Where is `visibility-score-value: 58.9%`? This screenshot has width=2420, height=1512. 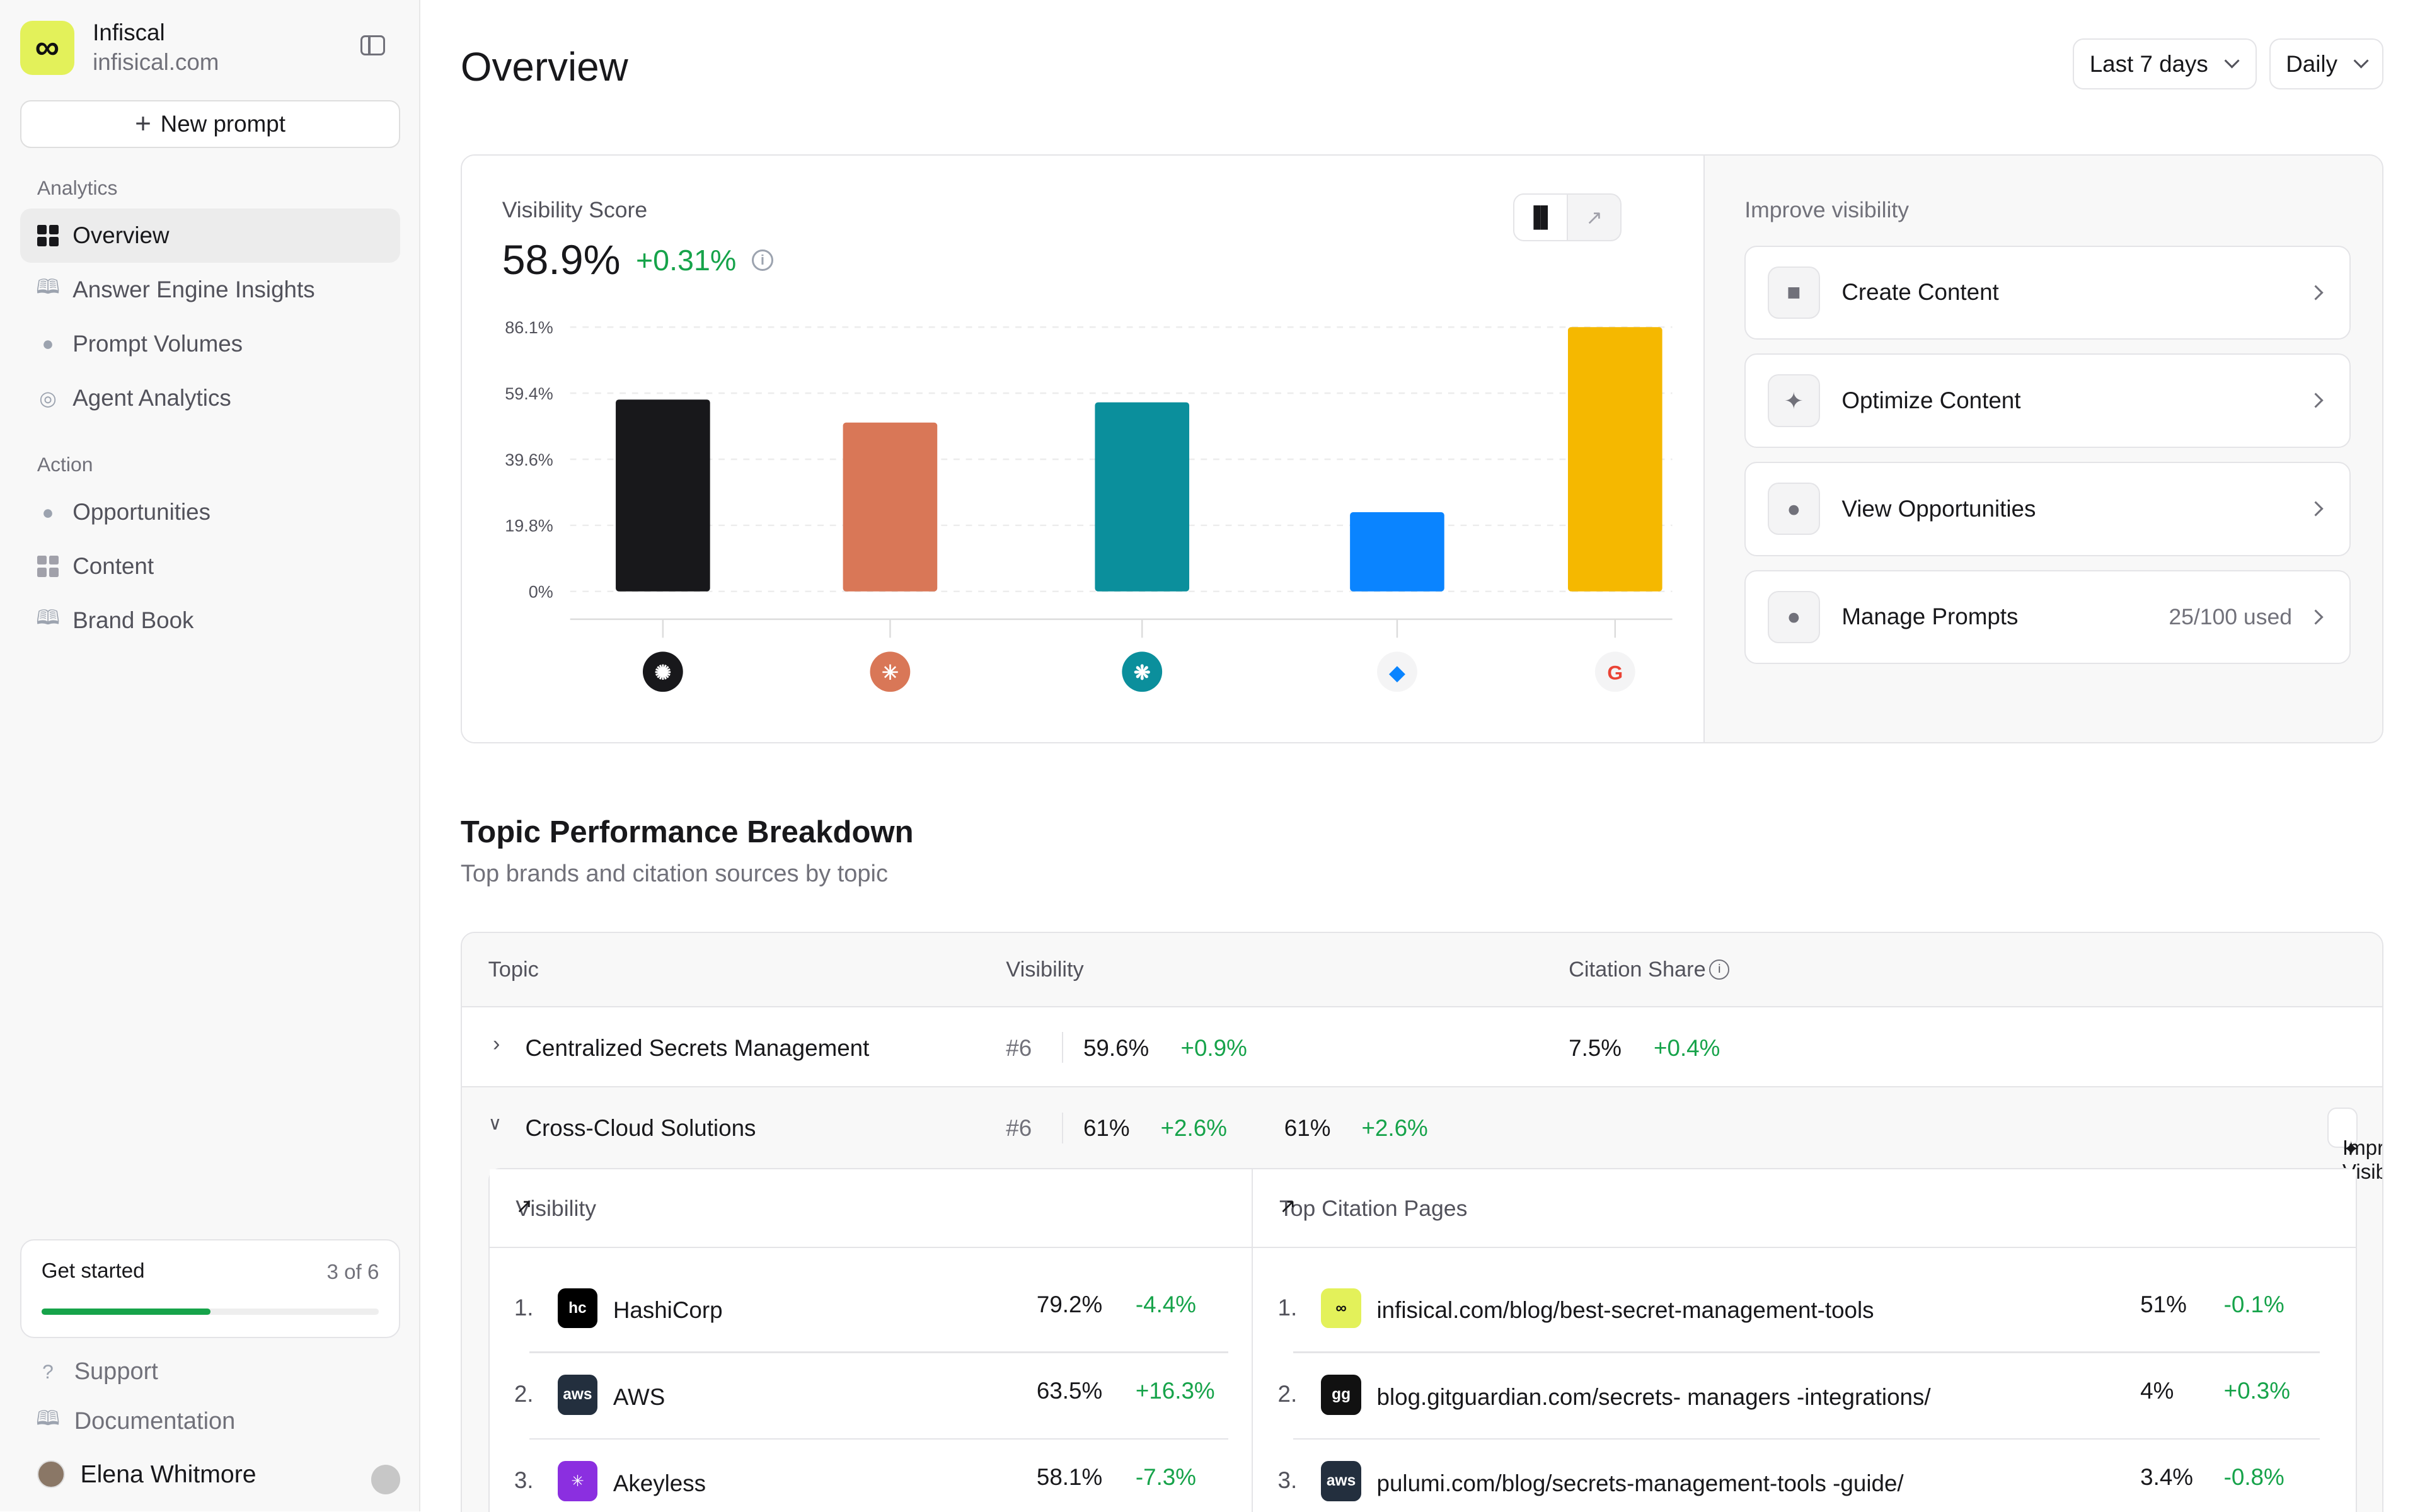
visibility-score-value: 58.9% is located at coordinates (561, 260).